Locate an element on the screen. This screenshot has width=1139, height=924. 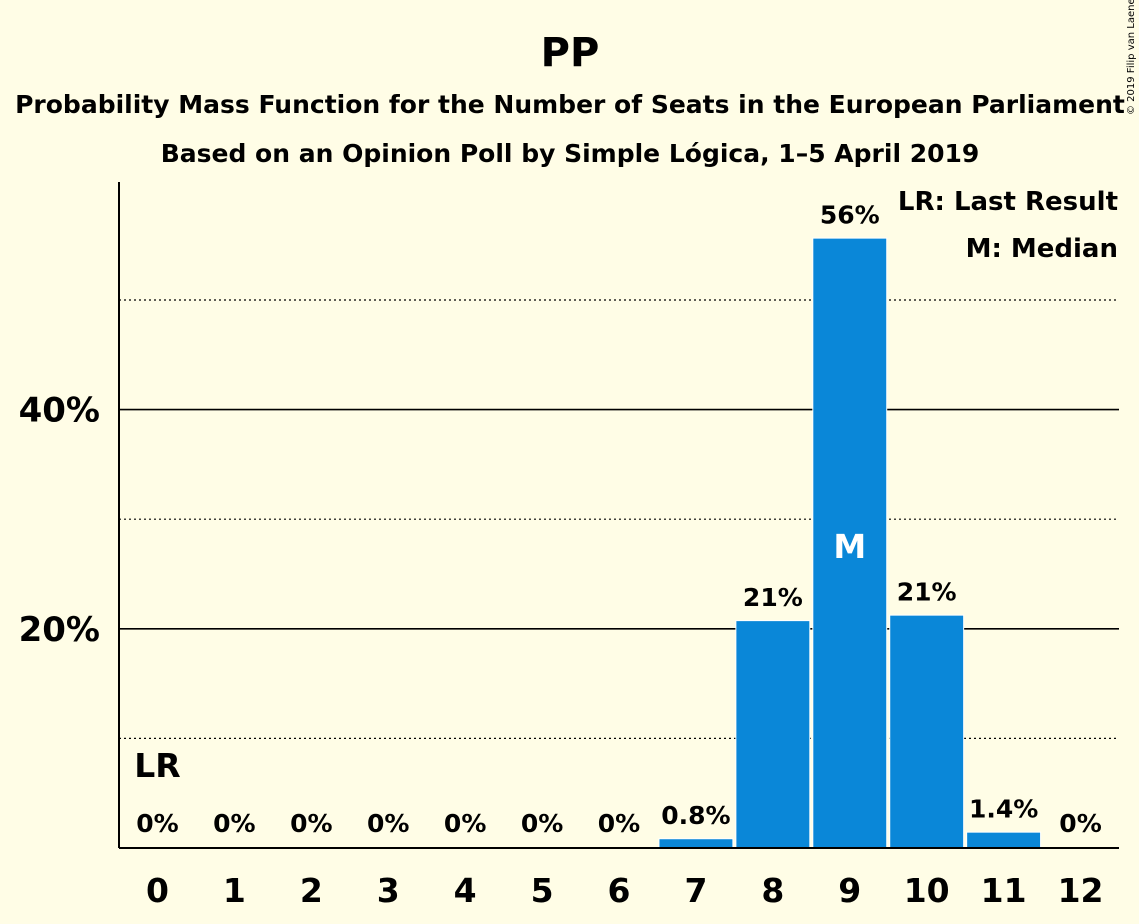
x-tick-label: 3 is located at coordinates (388, 890).